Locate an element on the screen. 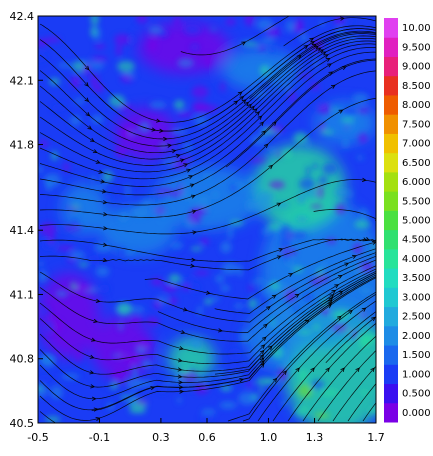 The width and height of the screenshot is (433, 456). y-tick-label: 40.8 is located at coordinates (22, 359).